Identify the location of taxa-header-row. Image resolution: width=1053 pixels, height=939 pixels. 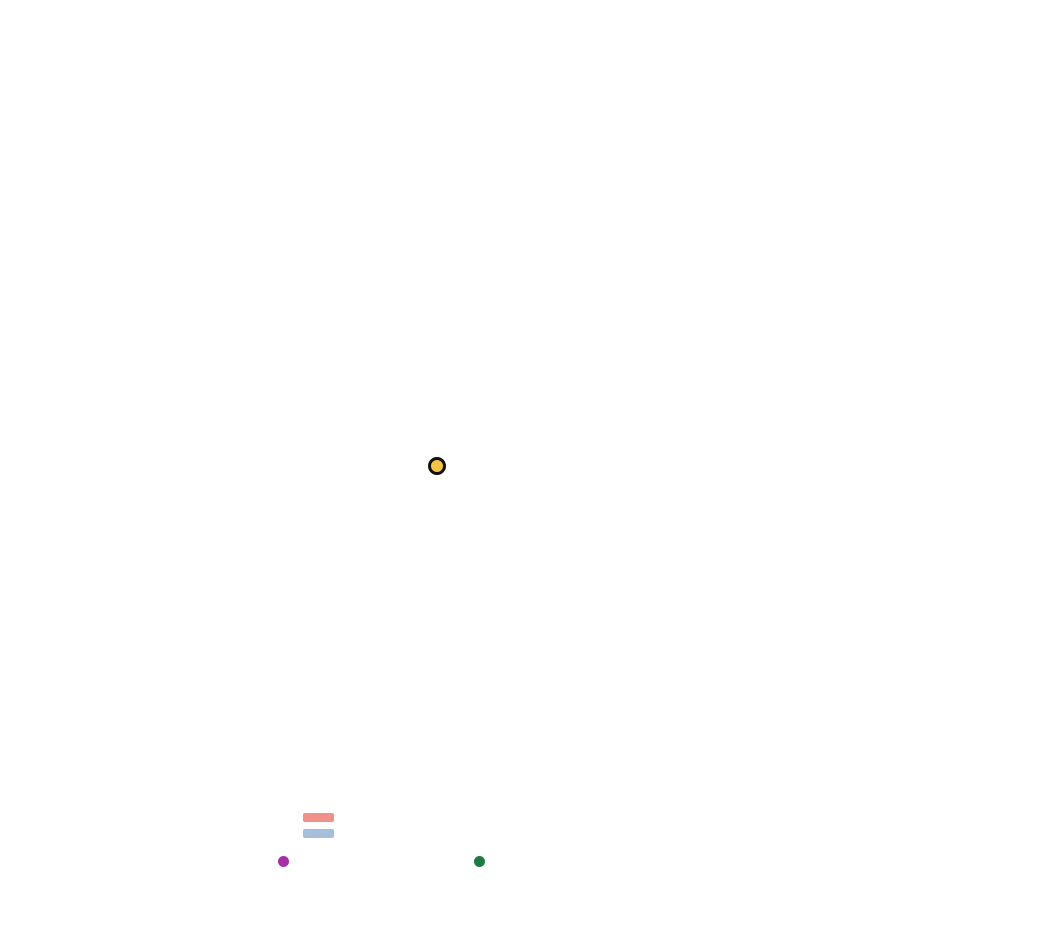
(604, 466).